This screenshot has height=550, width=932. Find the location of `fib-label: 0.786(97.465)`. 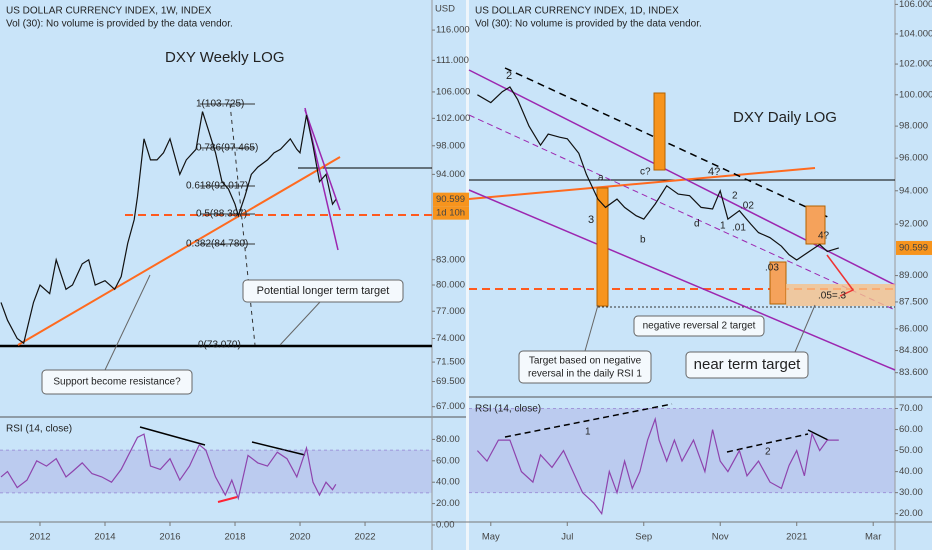

fib-label: 0.786(97.465) is located at coordinates (227, 148).